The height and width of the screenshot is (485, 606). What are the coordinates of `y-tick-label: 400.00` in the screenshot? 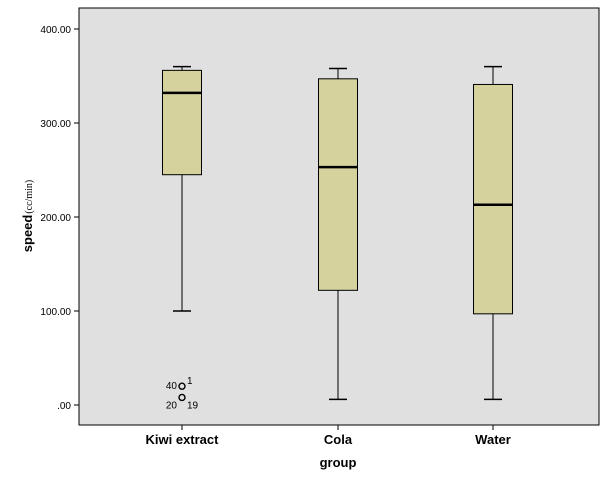 It's located at (55, 30).